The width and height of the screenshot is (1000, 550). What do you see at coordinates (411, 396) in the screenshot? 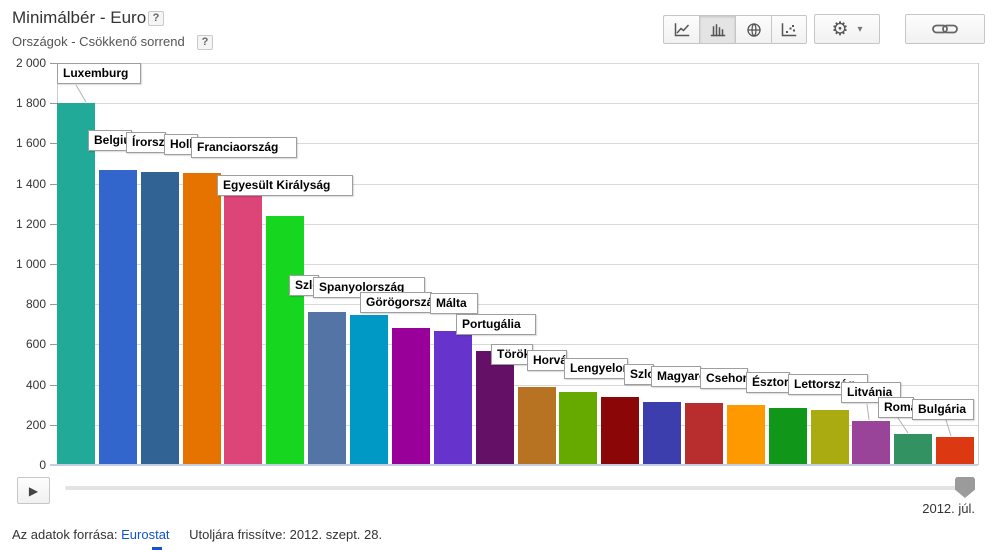
I see `bar-görögország` at bounding box center [411, 396].